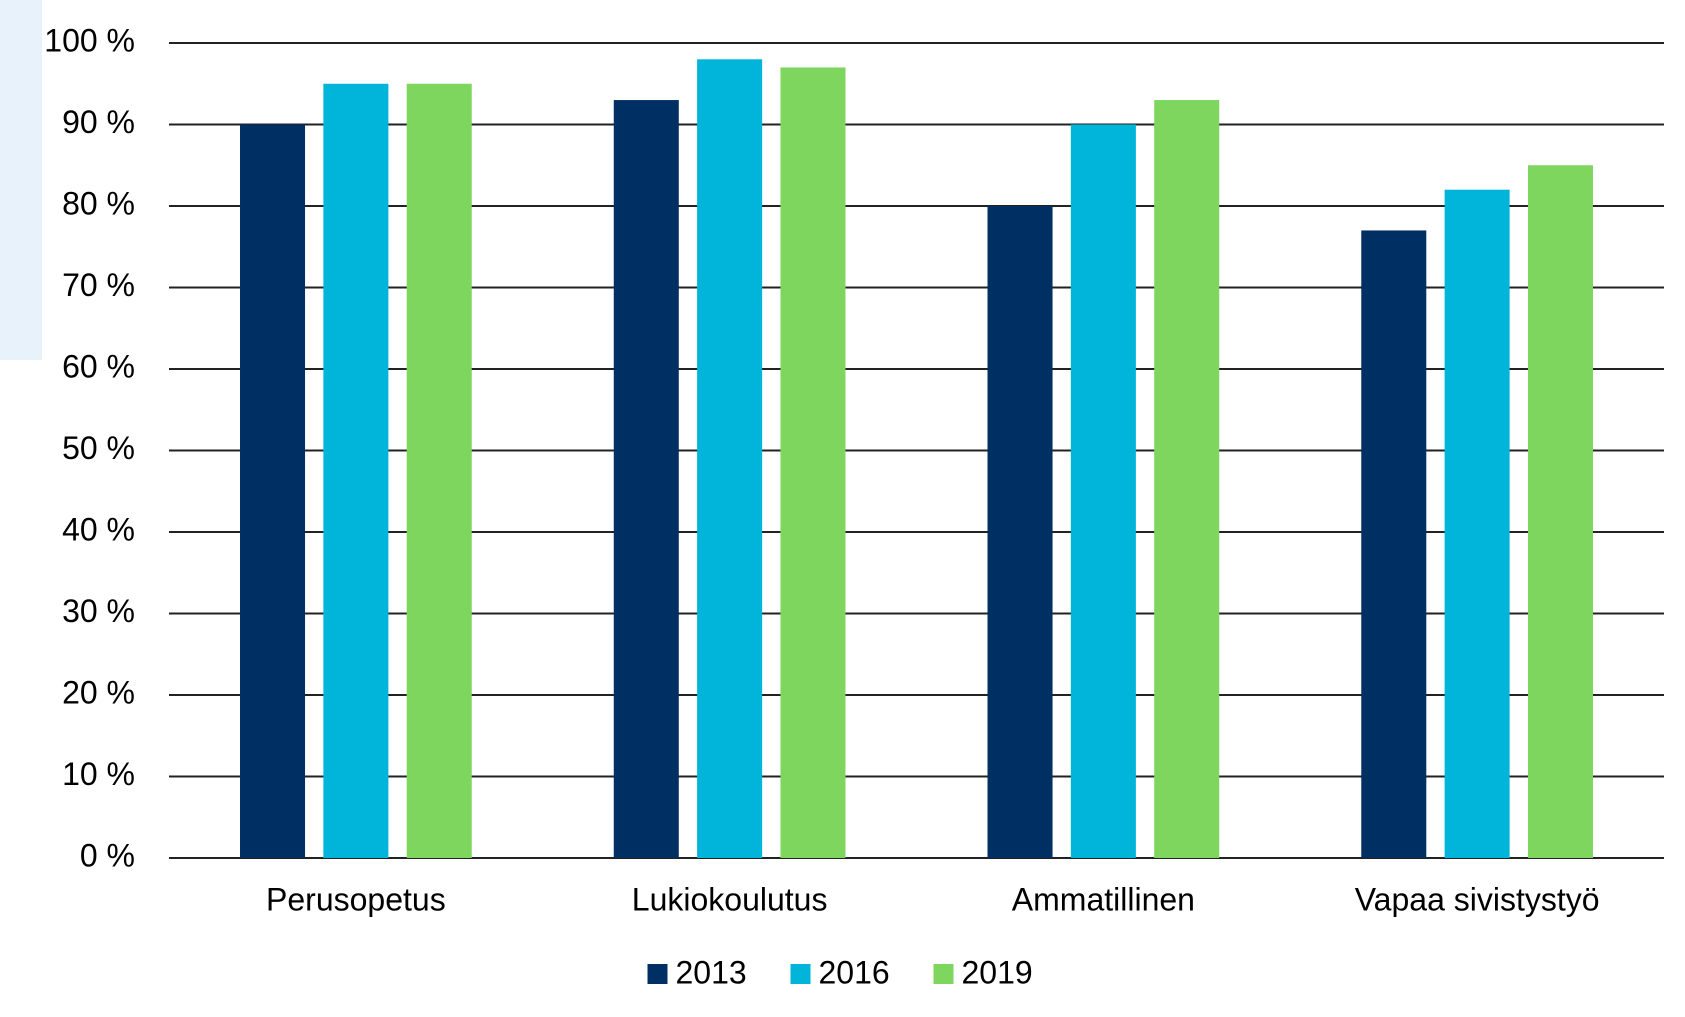 Image resolution: width=1685 pixels, height=1017 pixels. Describe the element at coordinates (98, 529) in the screenshot. I see `y-tick-label: 40 %` at that location.